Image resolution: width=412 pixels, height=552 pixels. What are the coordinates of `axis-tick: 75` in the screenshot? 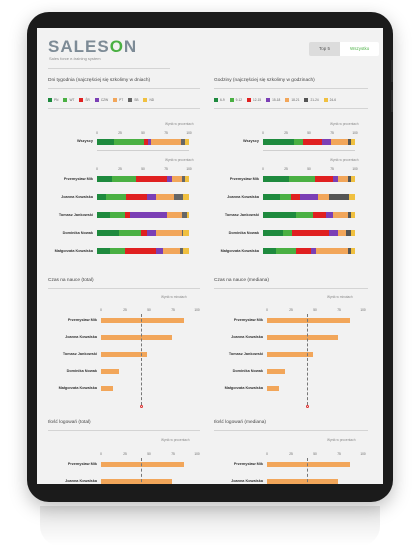 It's located at (332, 169).